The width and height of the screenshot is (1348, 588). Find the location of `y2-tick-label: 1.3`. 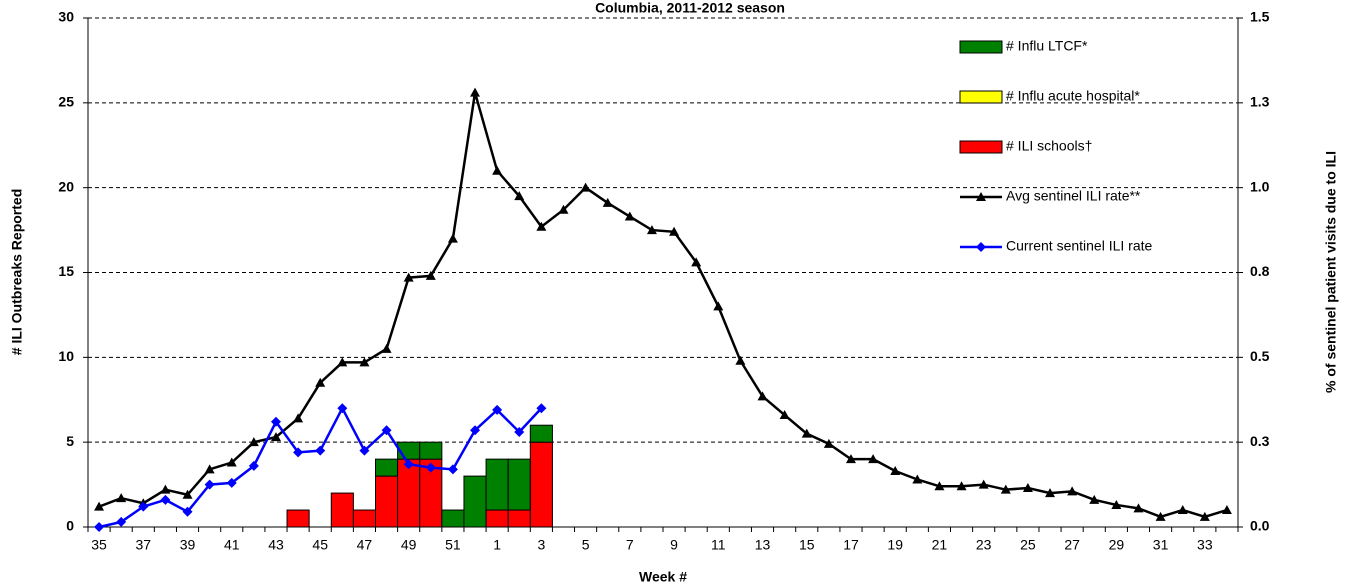

y2-tick-label: 1.3 is located at coordinates (1260, 102).